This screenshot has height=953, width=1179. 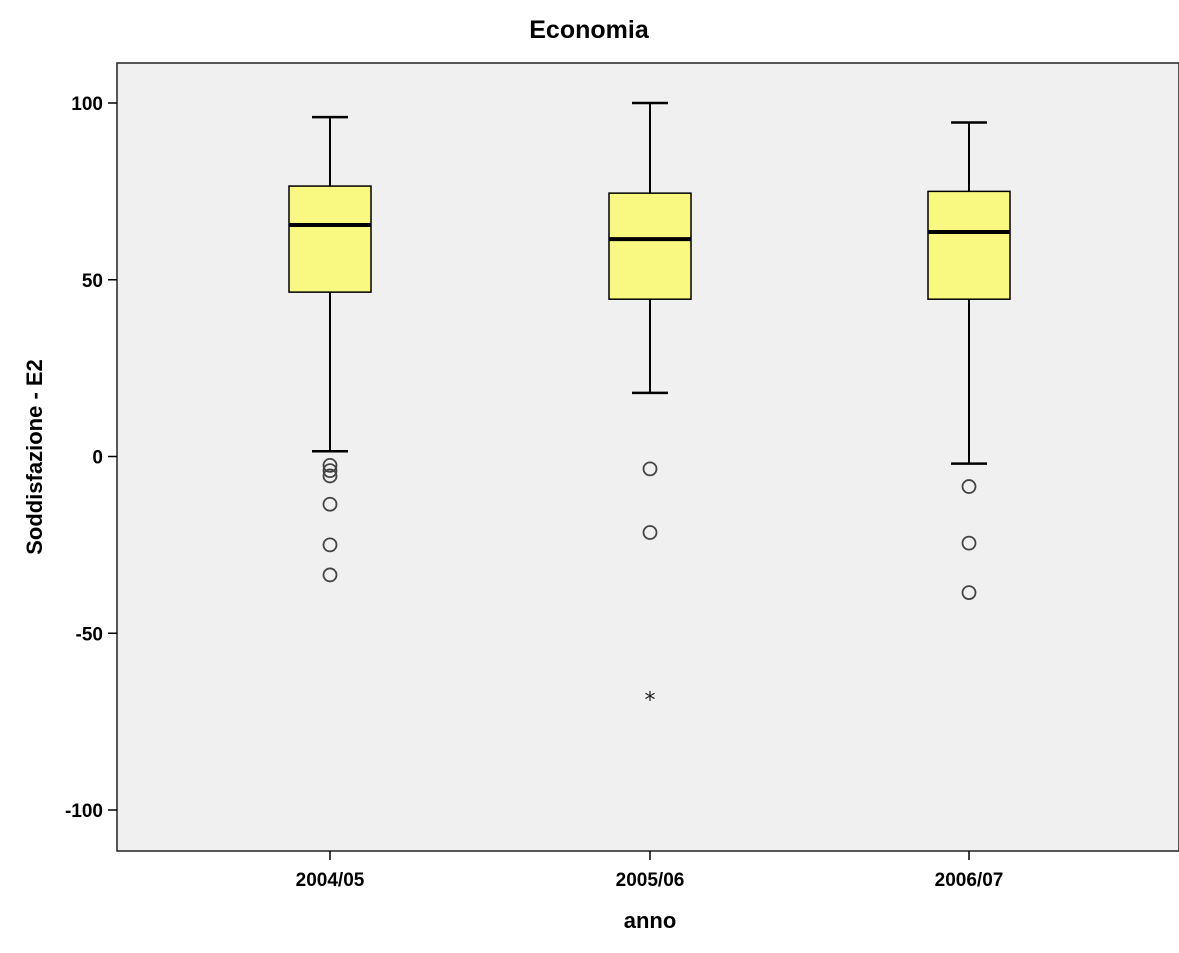 What do you see at coordinates (330, 880) in the screenshot?
I see `x-tick-label: 2004/05` at bounding box center [330, 880].